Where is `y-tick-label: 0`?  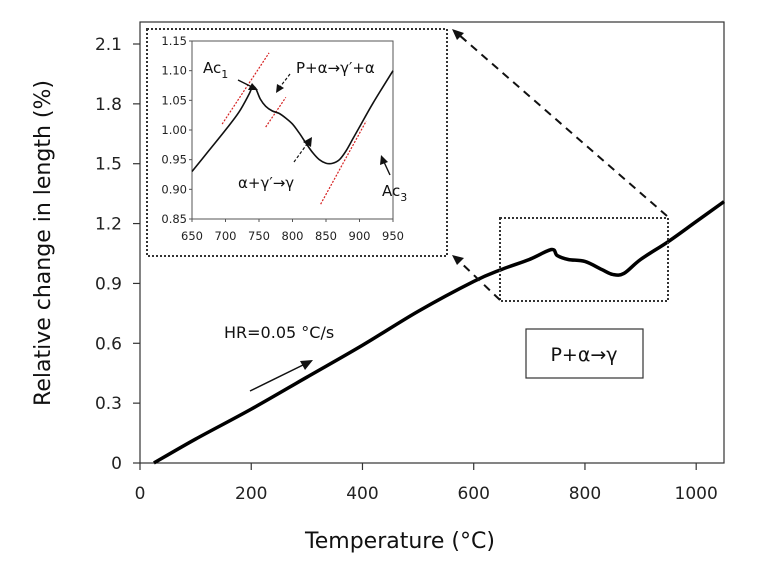
y-tick-label: 0 is located at coordinates (116, 464).